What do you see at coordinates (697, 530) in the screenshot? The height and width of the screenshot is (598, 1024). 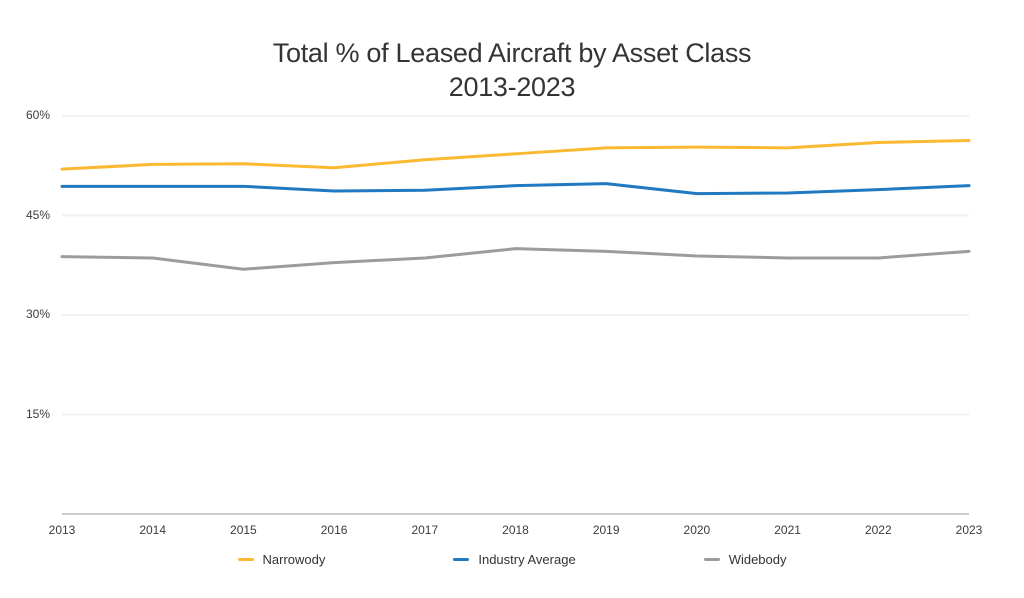 I see `x-tick-label-2020: 2020` at bounding box center [697, 530].